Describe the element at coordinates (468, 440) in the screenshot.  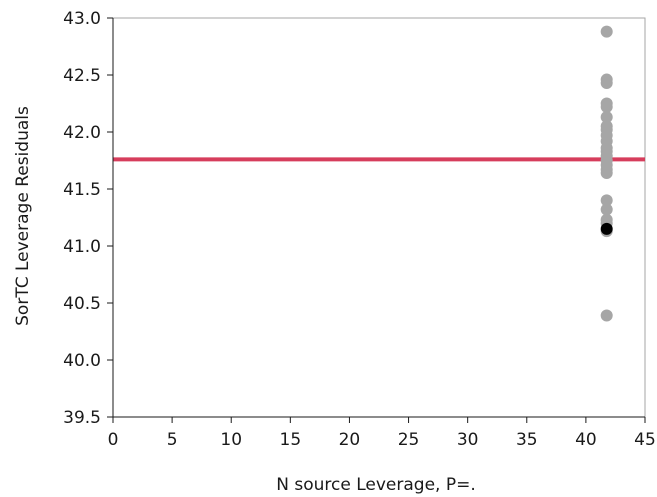
I see `x-tick-label: 30` at that location.